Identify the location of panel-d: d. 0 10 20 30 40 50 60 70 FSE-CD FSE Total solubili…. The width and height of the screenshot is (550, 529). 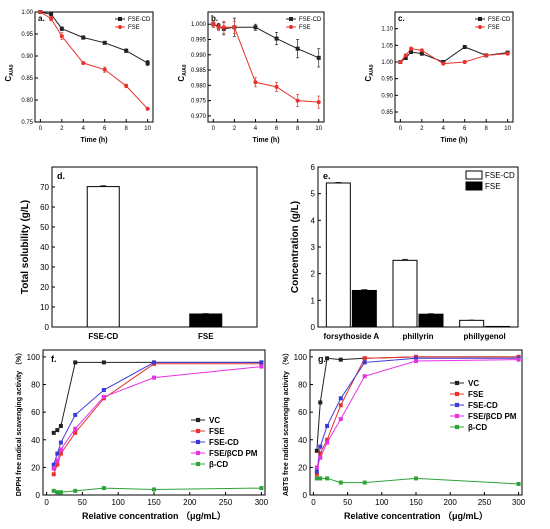
(139, 253).